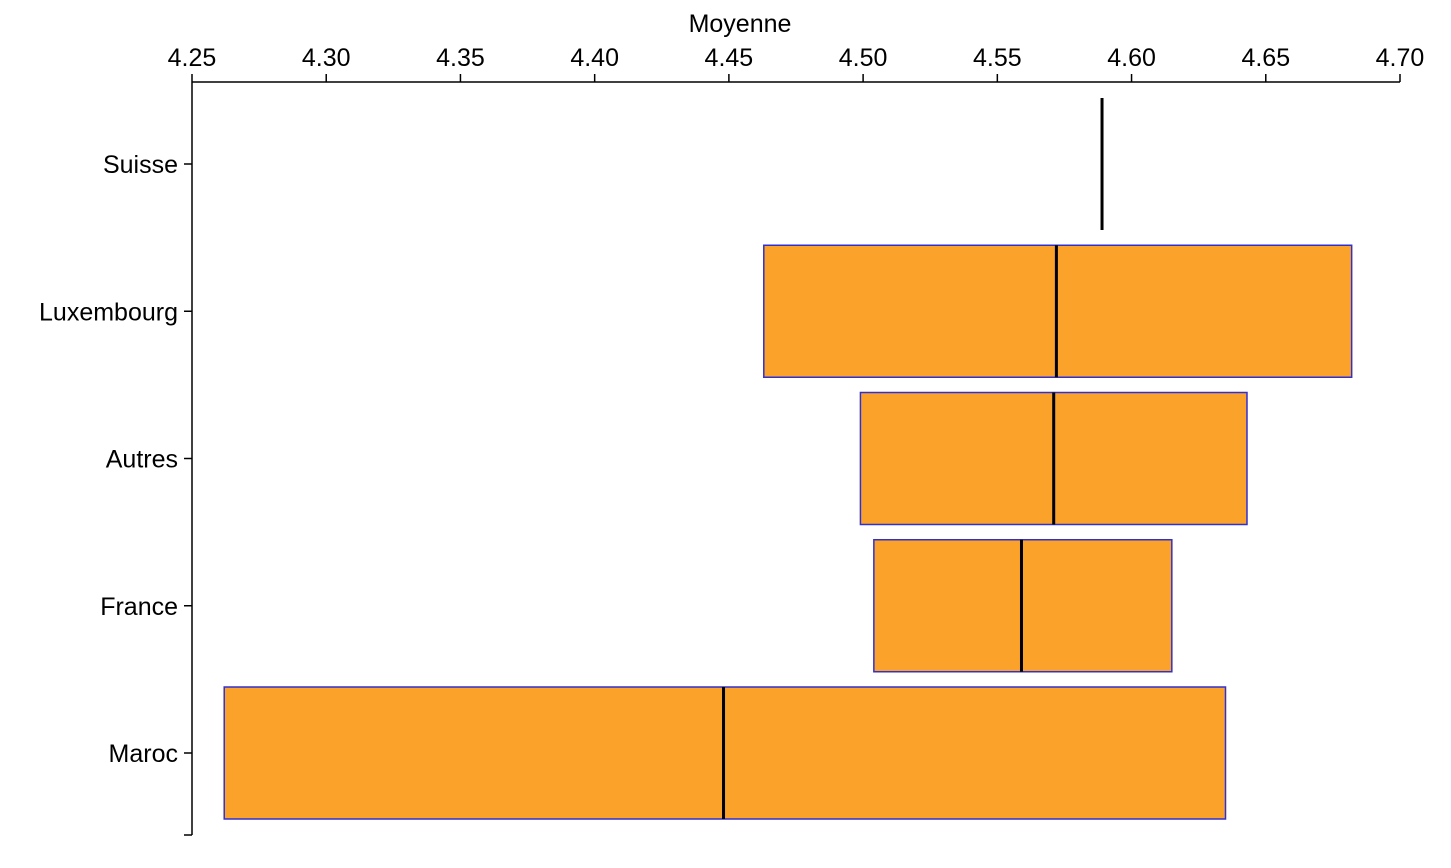  I want to click on x-tick-label: 4.25, so click(192, 58).